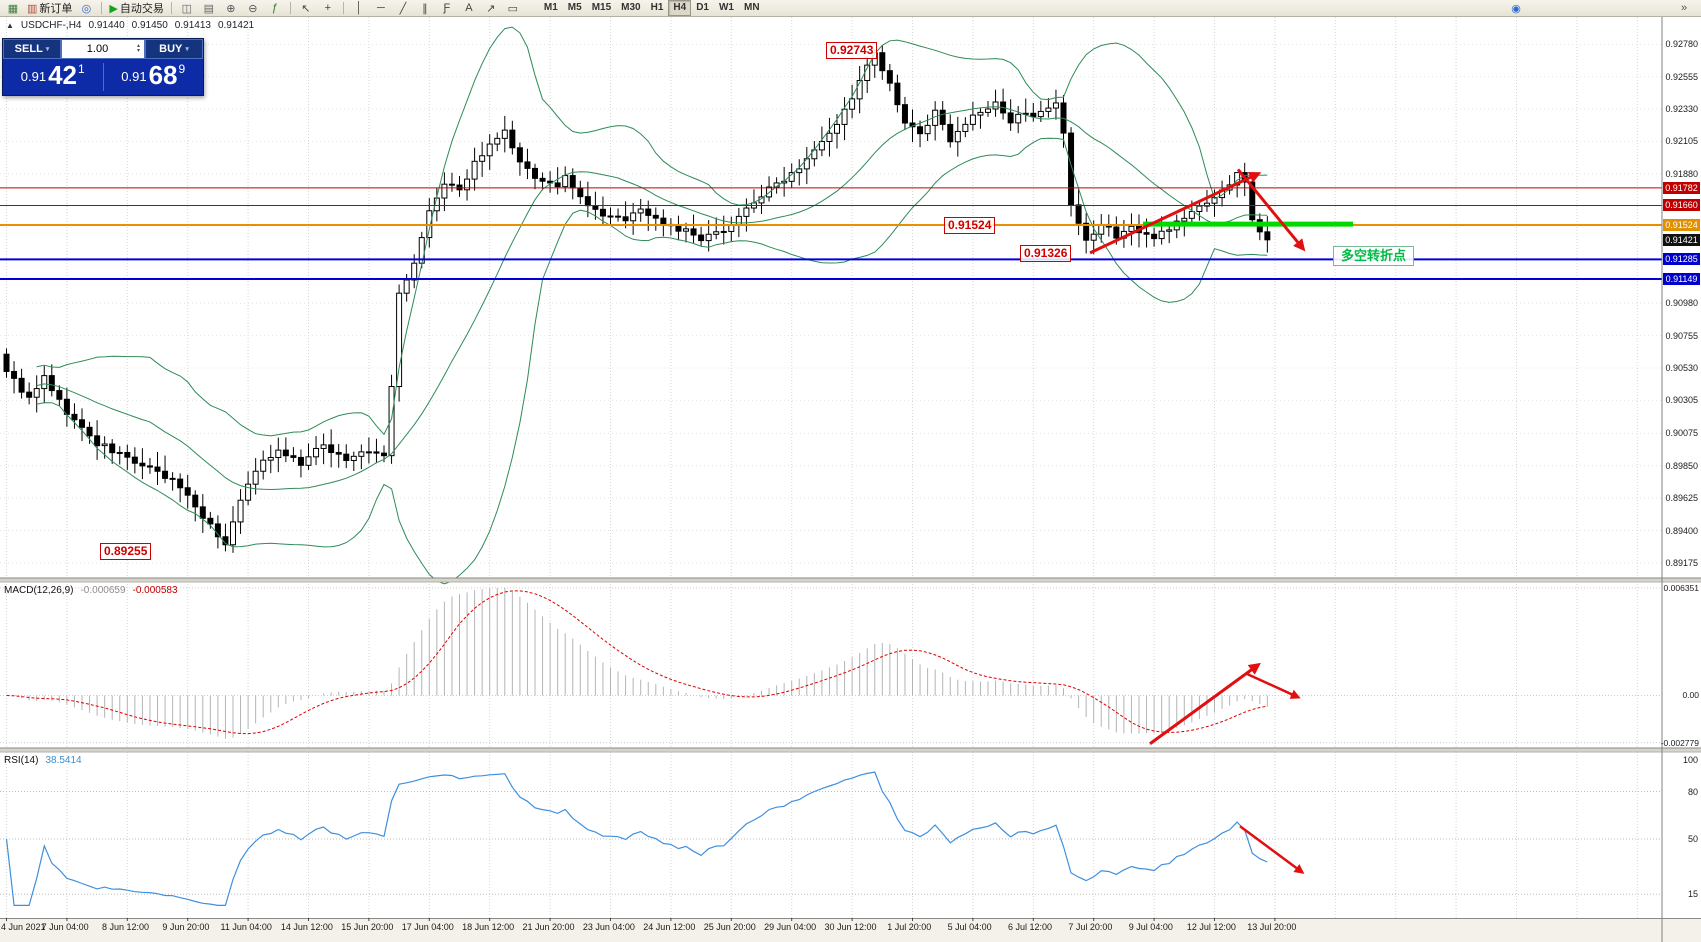 The image size is (1701, 942). I want to click on zoom-out-button: ⊖, so click(253, 8).